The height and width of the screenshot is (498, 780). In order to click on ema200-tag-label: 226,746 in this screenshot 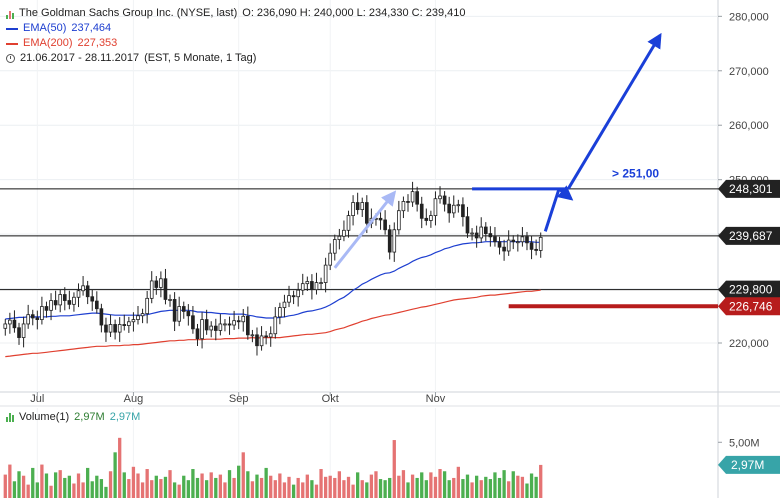, I will do `click(751, 306)`.